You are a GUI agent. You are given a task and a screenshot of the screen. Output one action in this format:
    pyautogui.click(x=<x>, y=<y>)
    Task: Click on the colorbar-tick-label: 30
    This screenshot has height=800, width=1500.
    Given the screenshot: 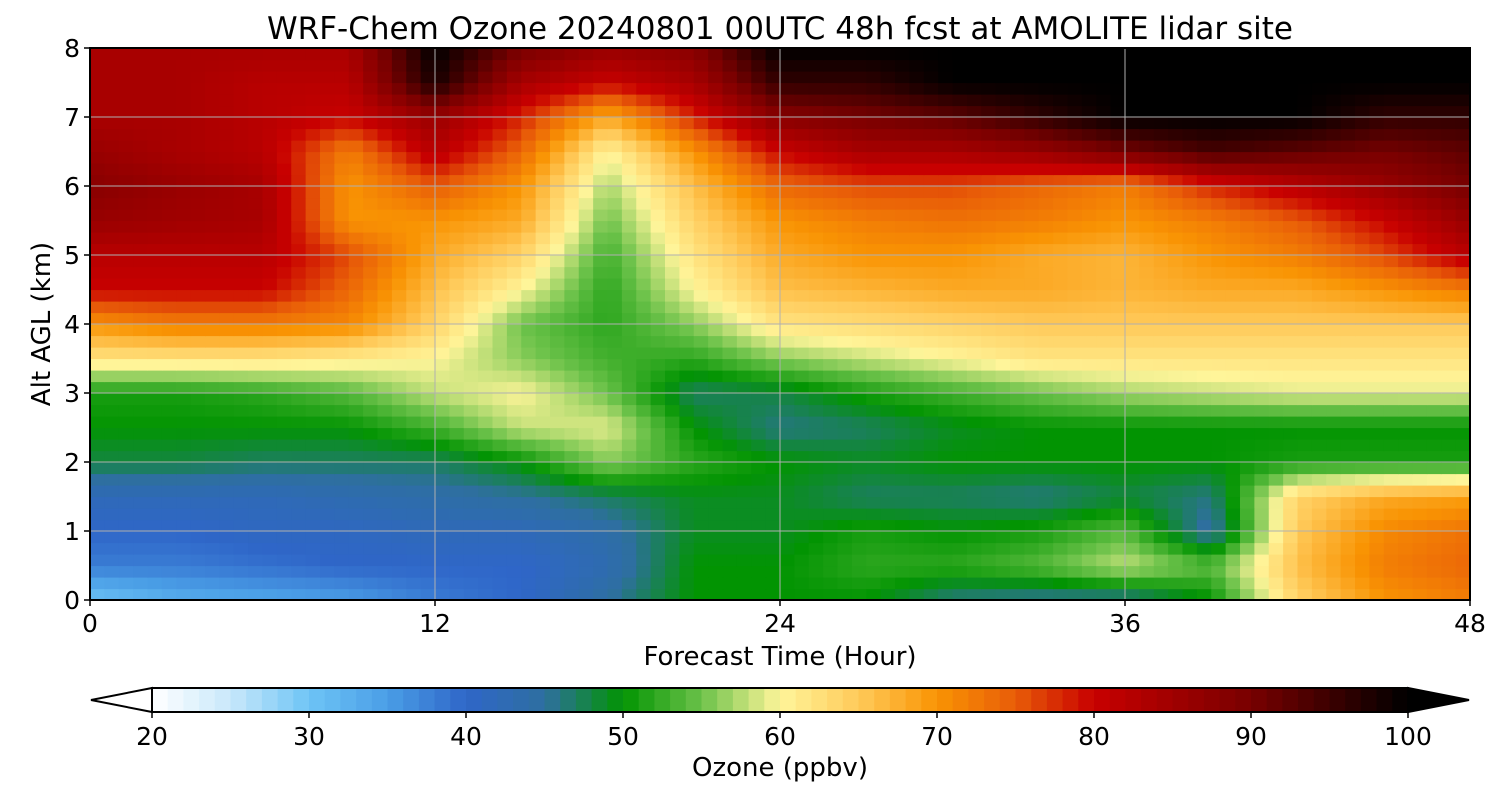 What is the action you would take?
    pyautogui.click(x=309, y=736)
    